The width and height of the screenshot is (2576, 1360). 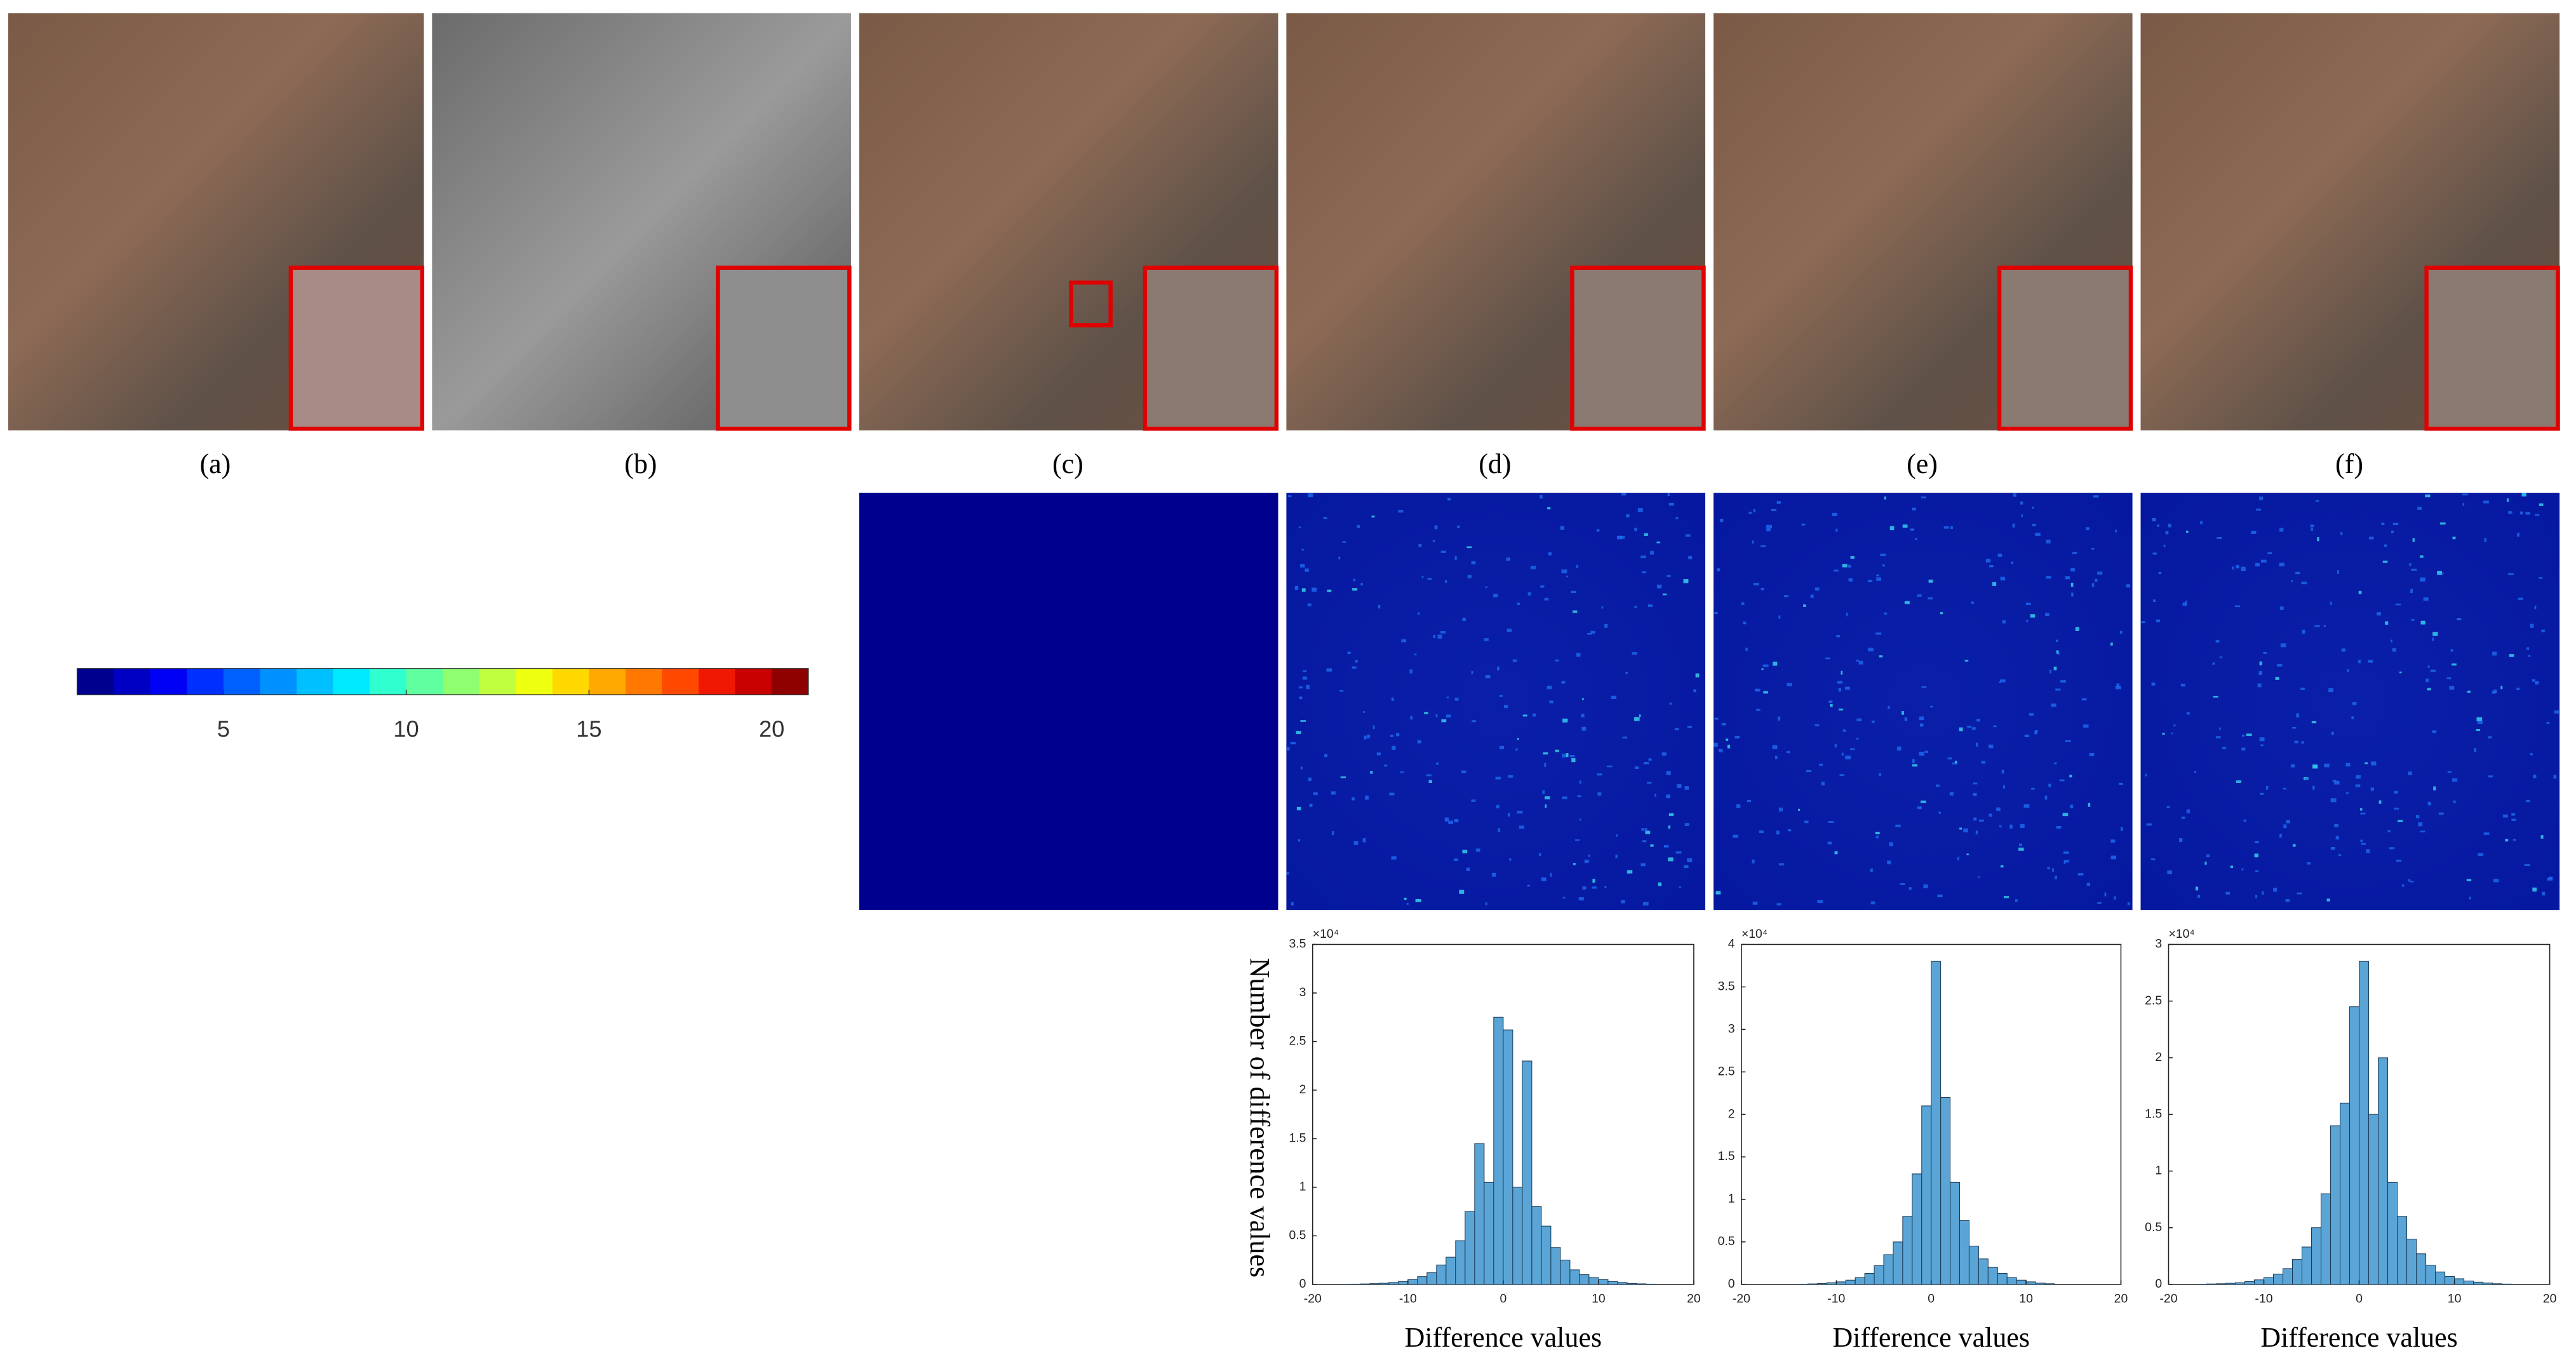 I want to click on panel-label: (e), so click(x=1922, y=463).